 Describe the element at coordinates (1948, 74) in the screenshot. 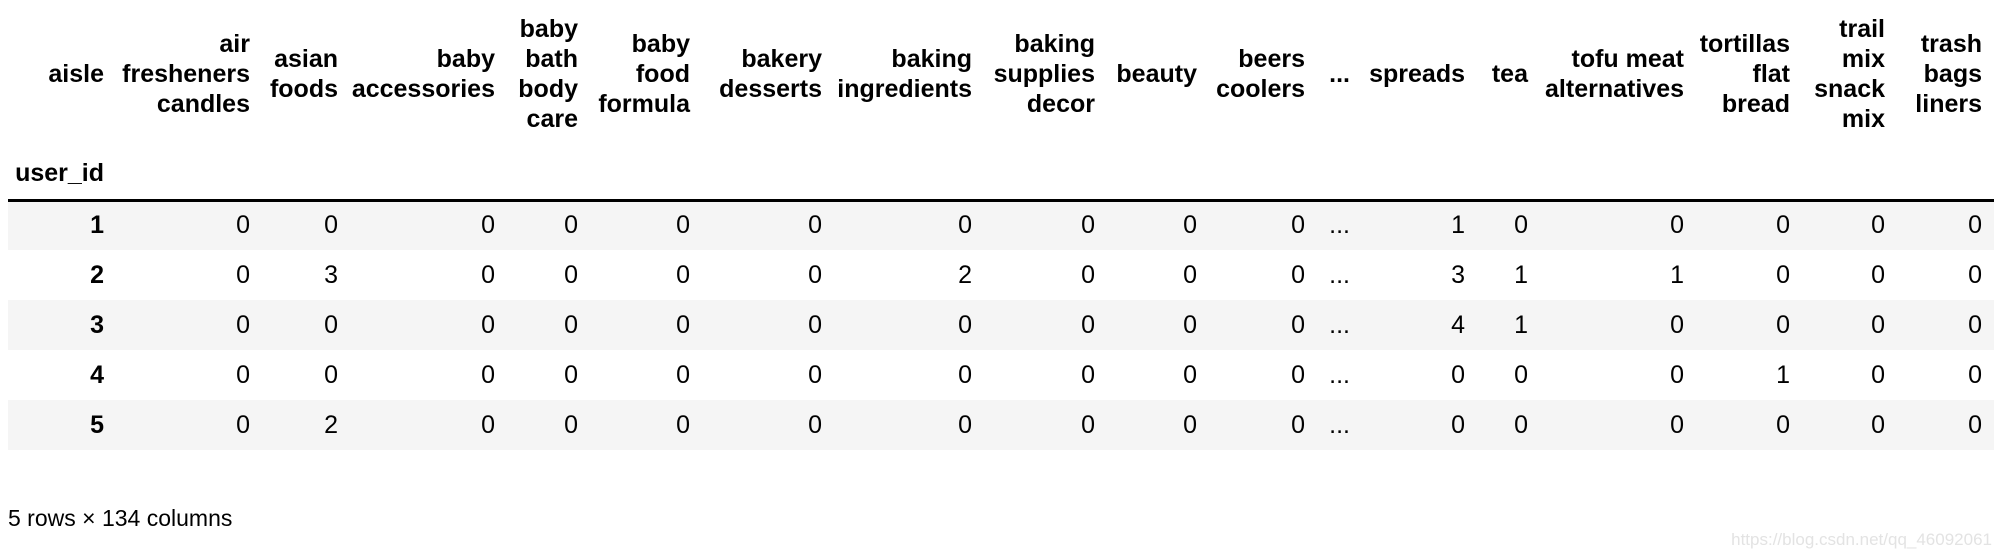

I see `column-header: trash bags liners` at that location.